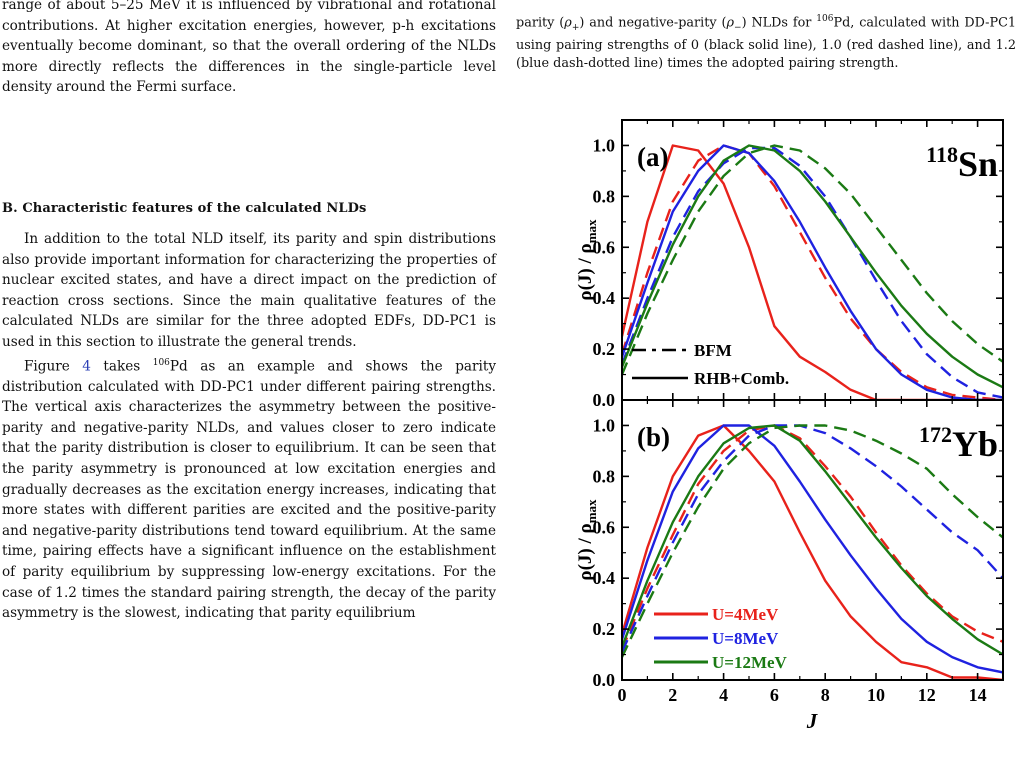 Image resolution: width=1028 pixels, height=780 pixels. I want to click on nucleus-label: 118Sn, so click(962, 163).